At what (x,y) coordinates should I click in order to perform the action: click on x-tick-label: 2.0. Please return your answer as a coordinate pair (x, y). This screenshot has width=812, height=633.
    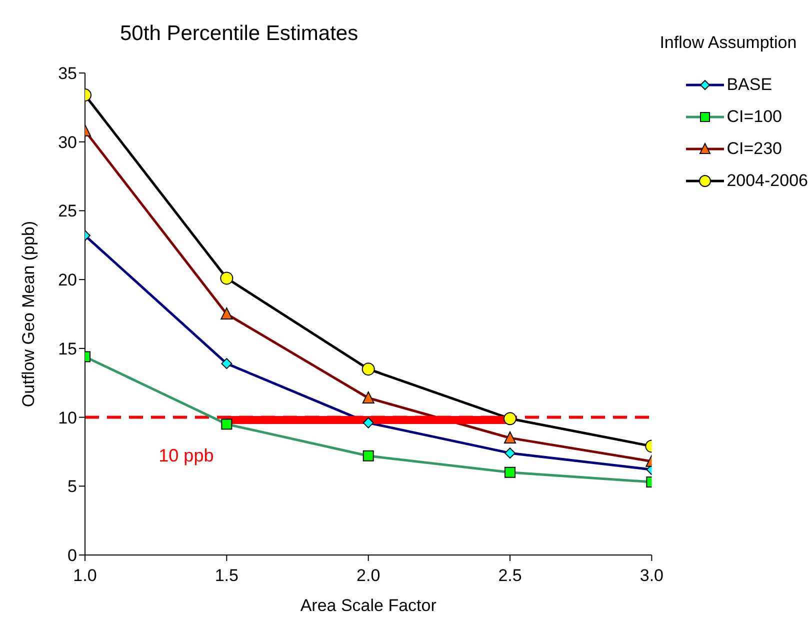
    Looking at the image, I should click on (368, 576).